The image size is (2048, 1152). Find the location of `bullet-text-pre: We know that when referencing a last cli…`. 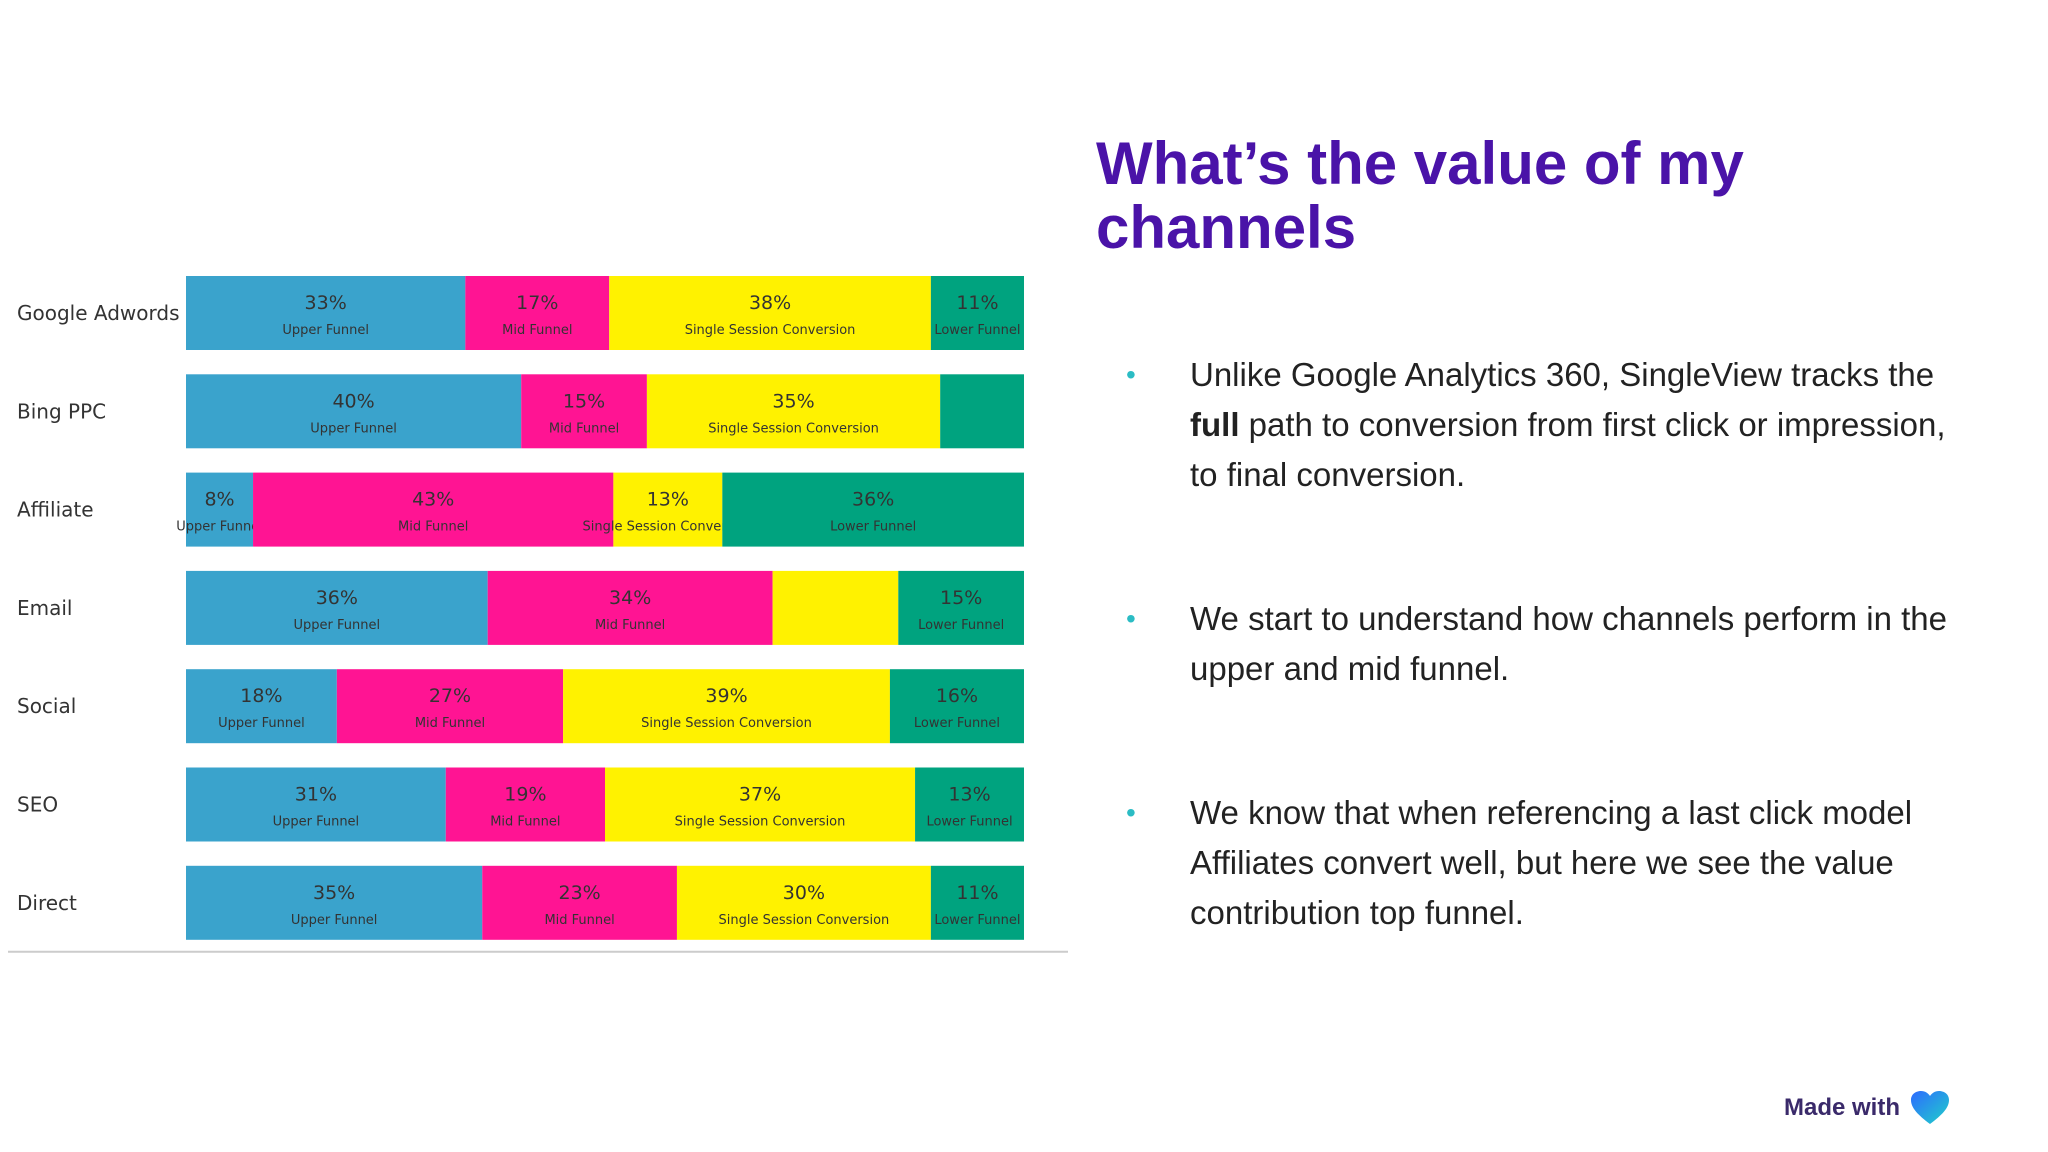

bullet-text-pre: We know that when referencing a last cli… is located at coordinates (1551, 862).